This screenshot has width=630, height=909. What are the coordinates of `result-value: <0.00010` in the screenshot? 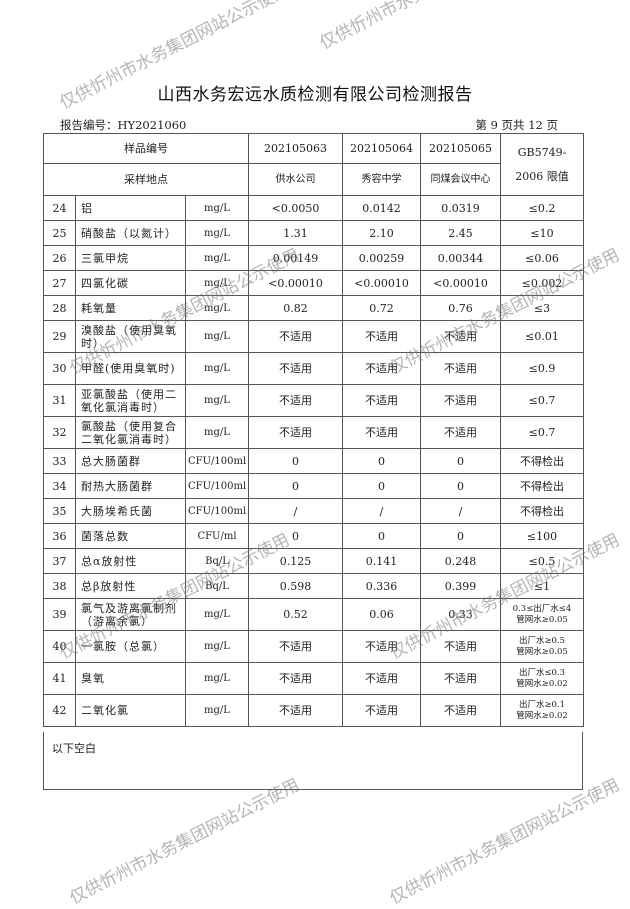 It's located at (461, 283).